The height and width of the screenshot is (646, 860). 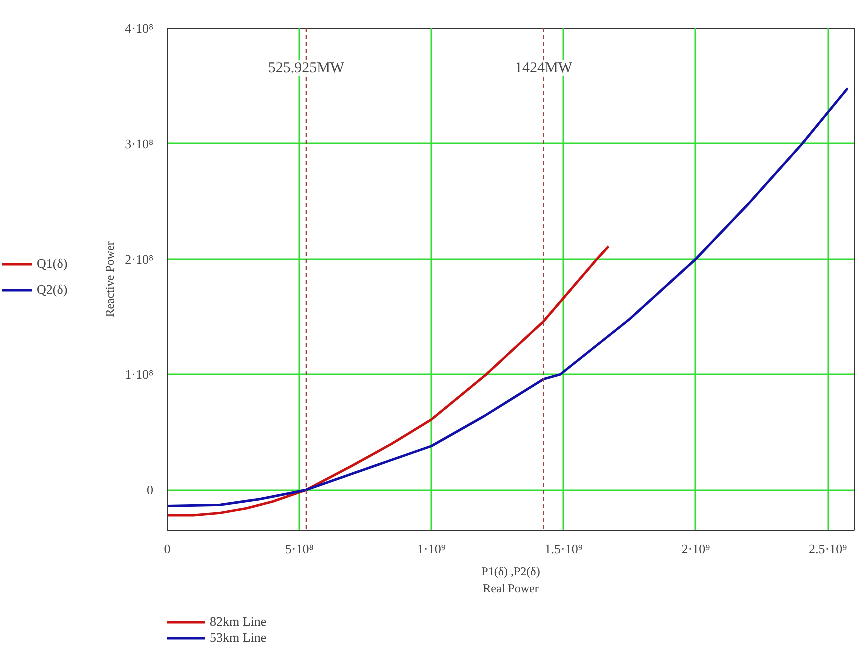 What do you see at coordinates (299, 549) in the screenshot?
I see `x-tick-label: 5·10⁸` at bounding box center [299, 549].